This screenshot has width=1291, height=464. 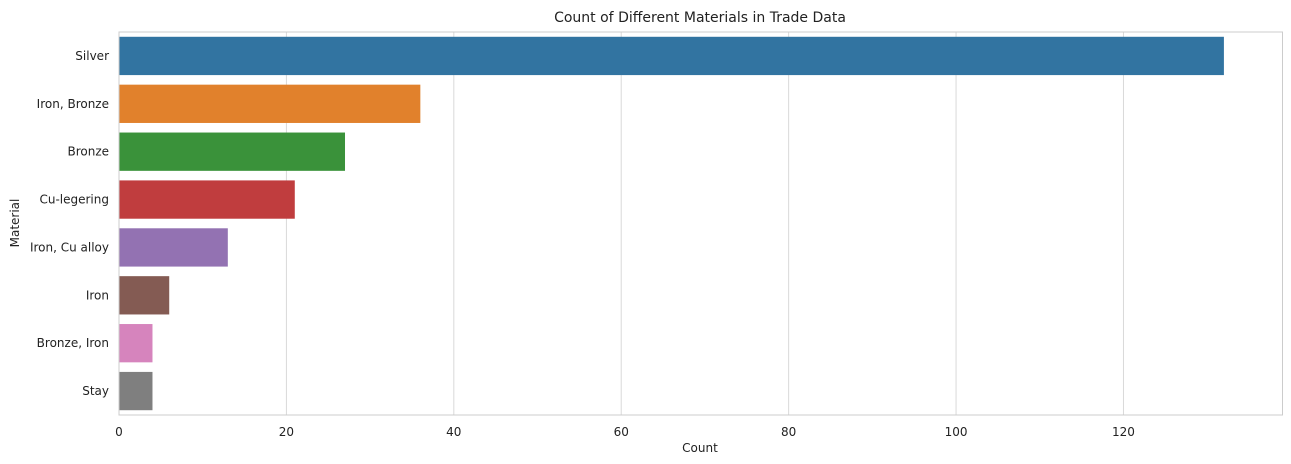 What do you see at coordinates (453, 432) in the screenshot?
I see `x-tick-label: 40` at bounding box center [453, 432].